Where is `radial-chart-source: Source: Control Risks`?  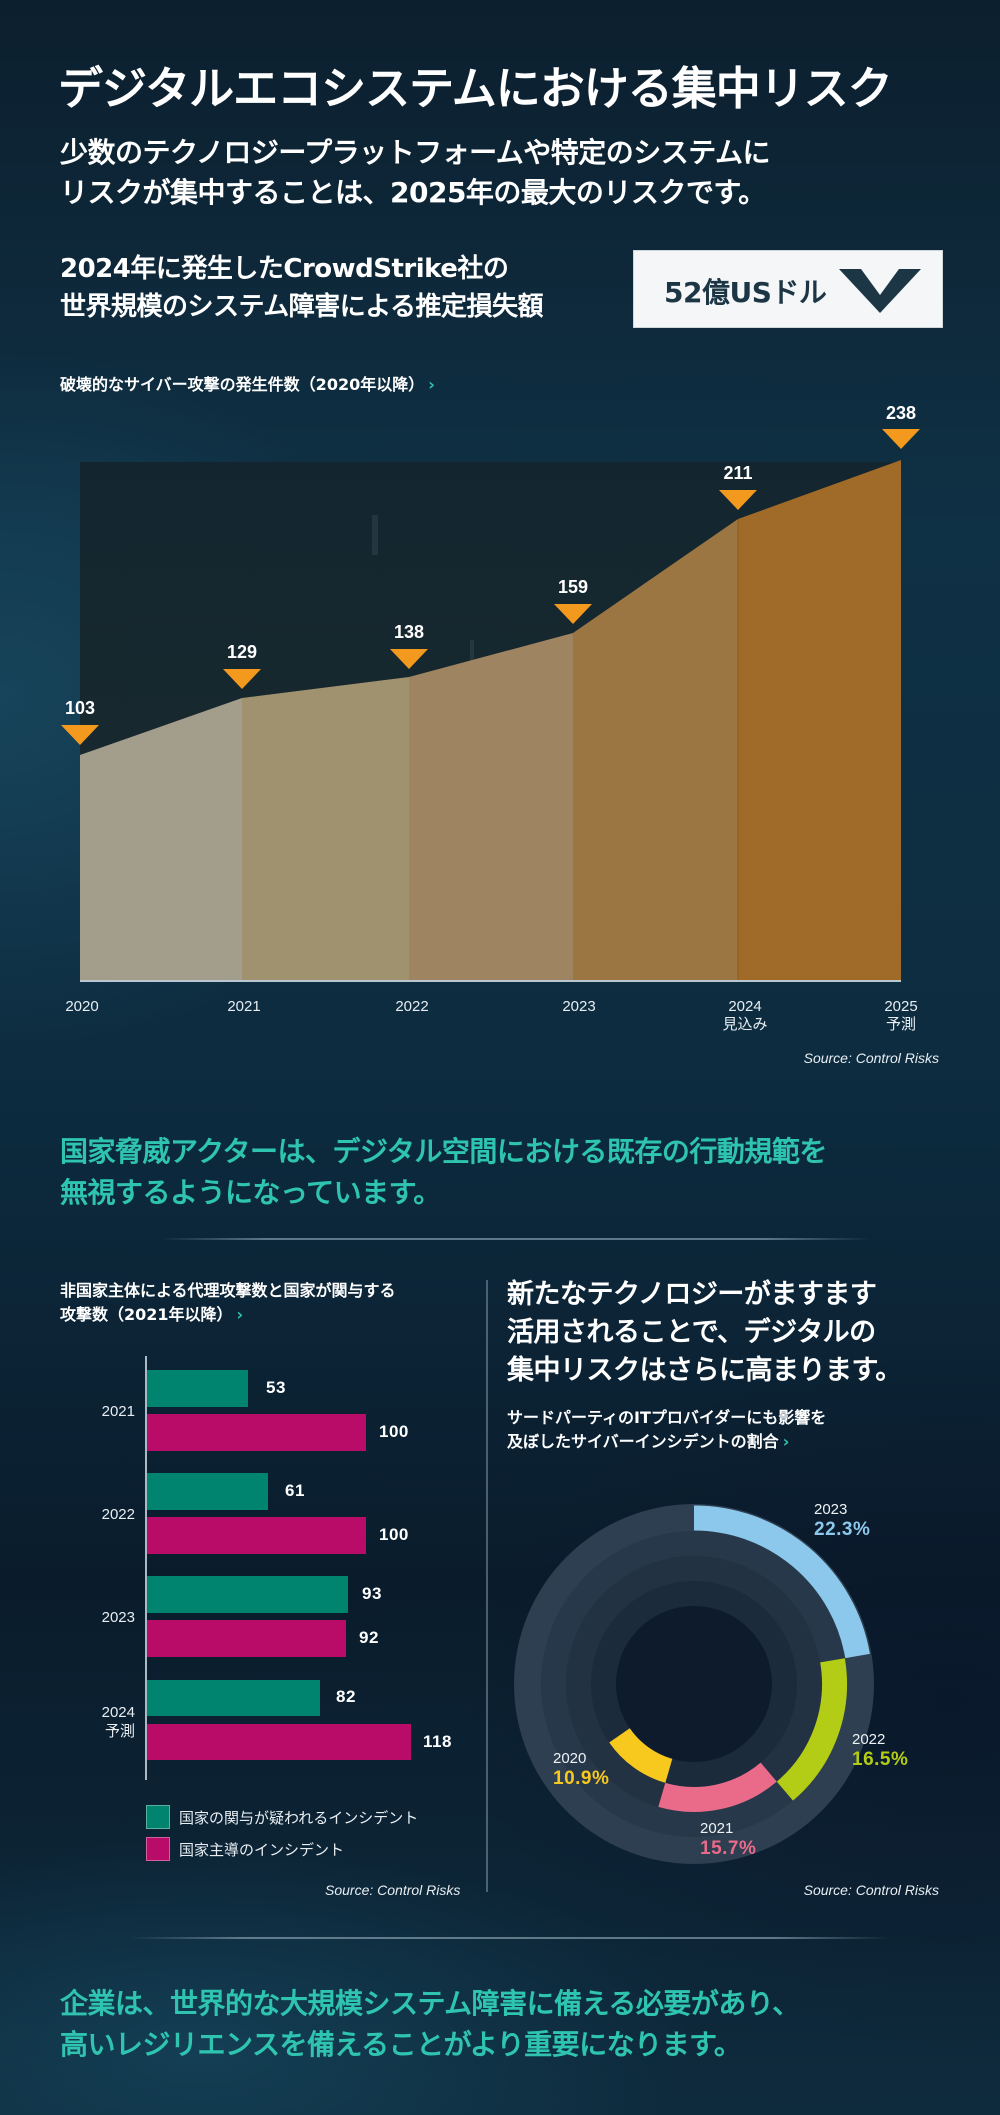
radial-chart-source: Source: Control Risks is located at coordinates (871, 1890).